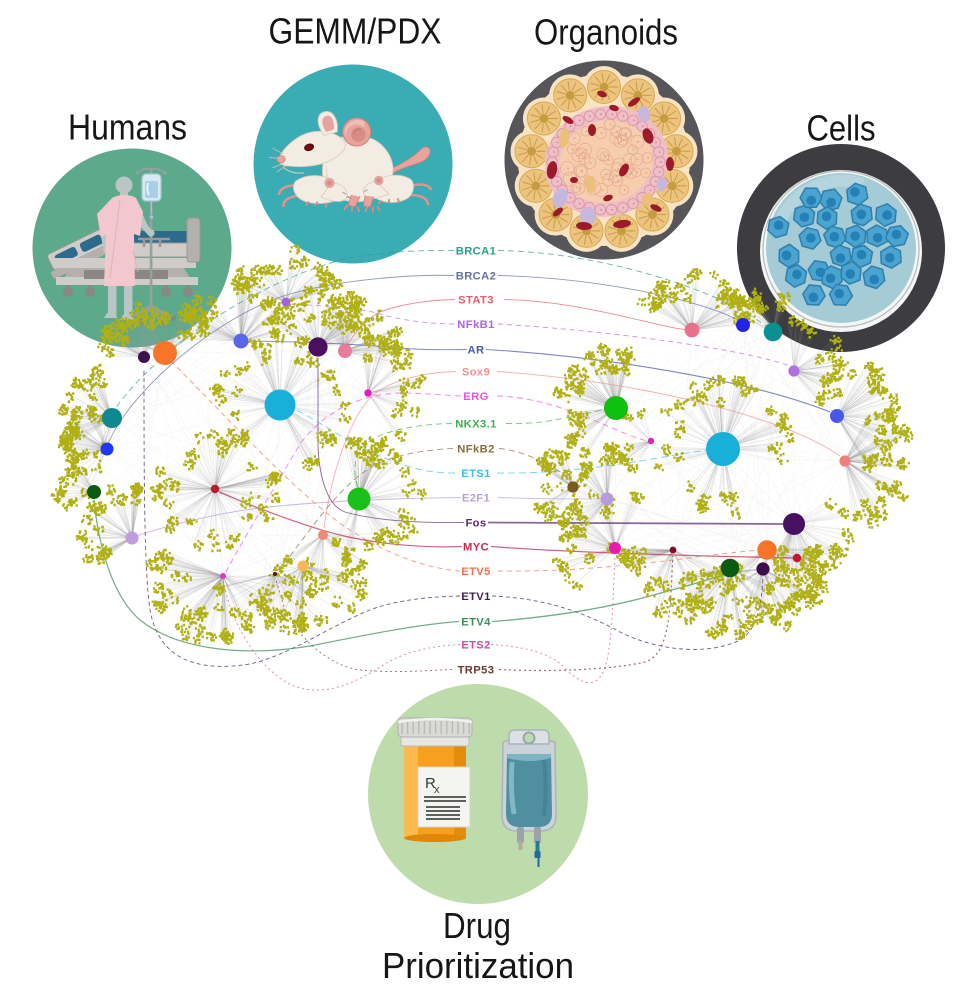 This screenshot has height=990, width=970. Describe the element at coordinates (476, 597) in the screenshot. I see `svg-text: ETV1` at that location.